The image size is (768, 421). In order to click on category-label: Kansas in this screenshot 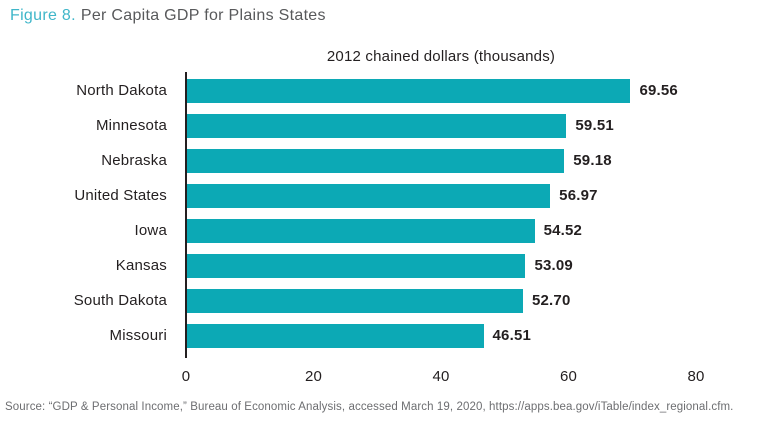, I will do `click(141, 265)`.